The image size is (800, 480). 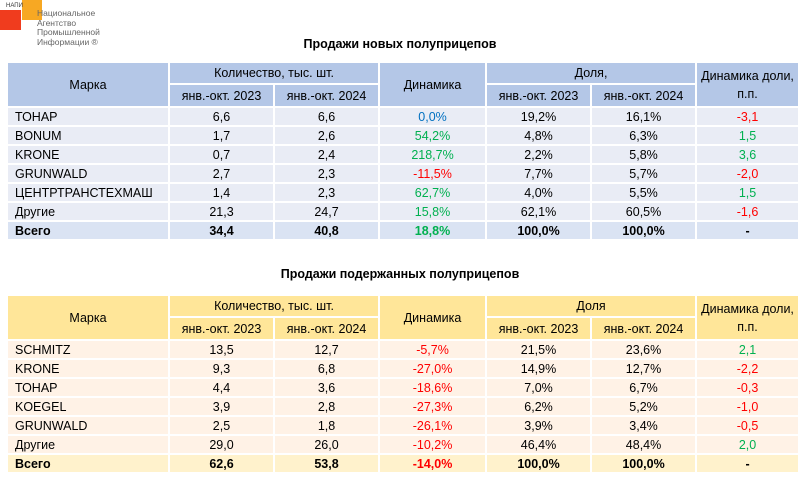 What do you see at coordinates (326, 230) in the screenshot?
I see `qty-2024-cell: 40,8` at bounding box center [326, 230].